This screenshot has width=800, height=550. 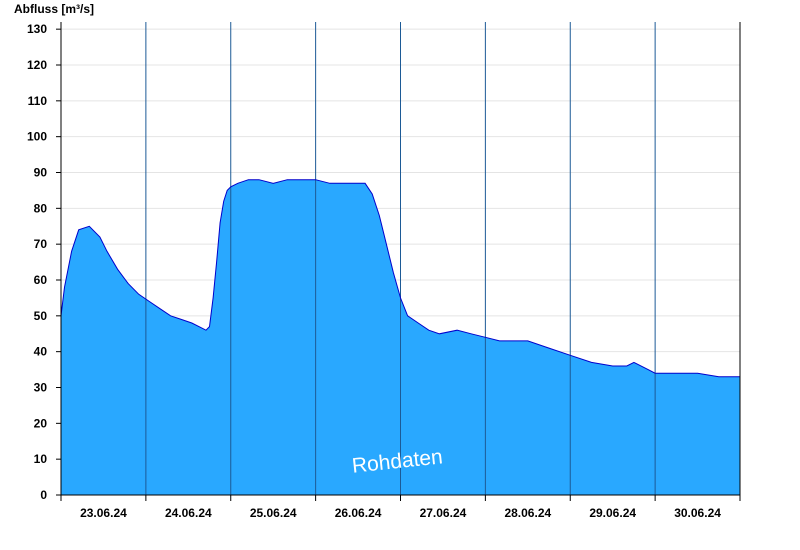 What do you see at coordinates (41, 352) in the screenshot?
I see `y-tick-label-40: 40` at bounding box center [41, 352].